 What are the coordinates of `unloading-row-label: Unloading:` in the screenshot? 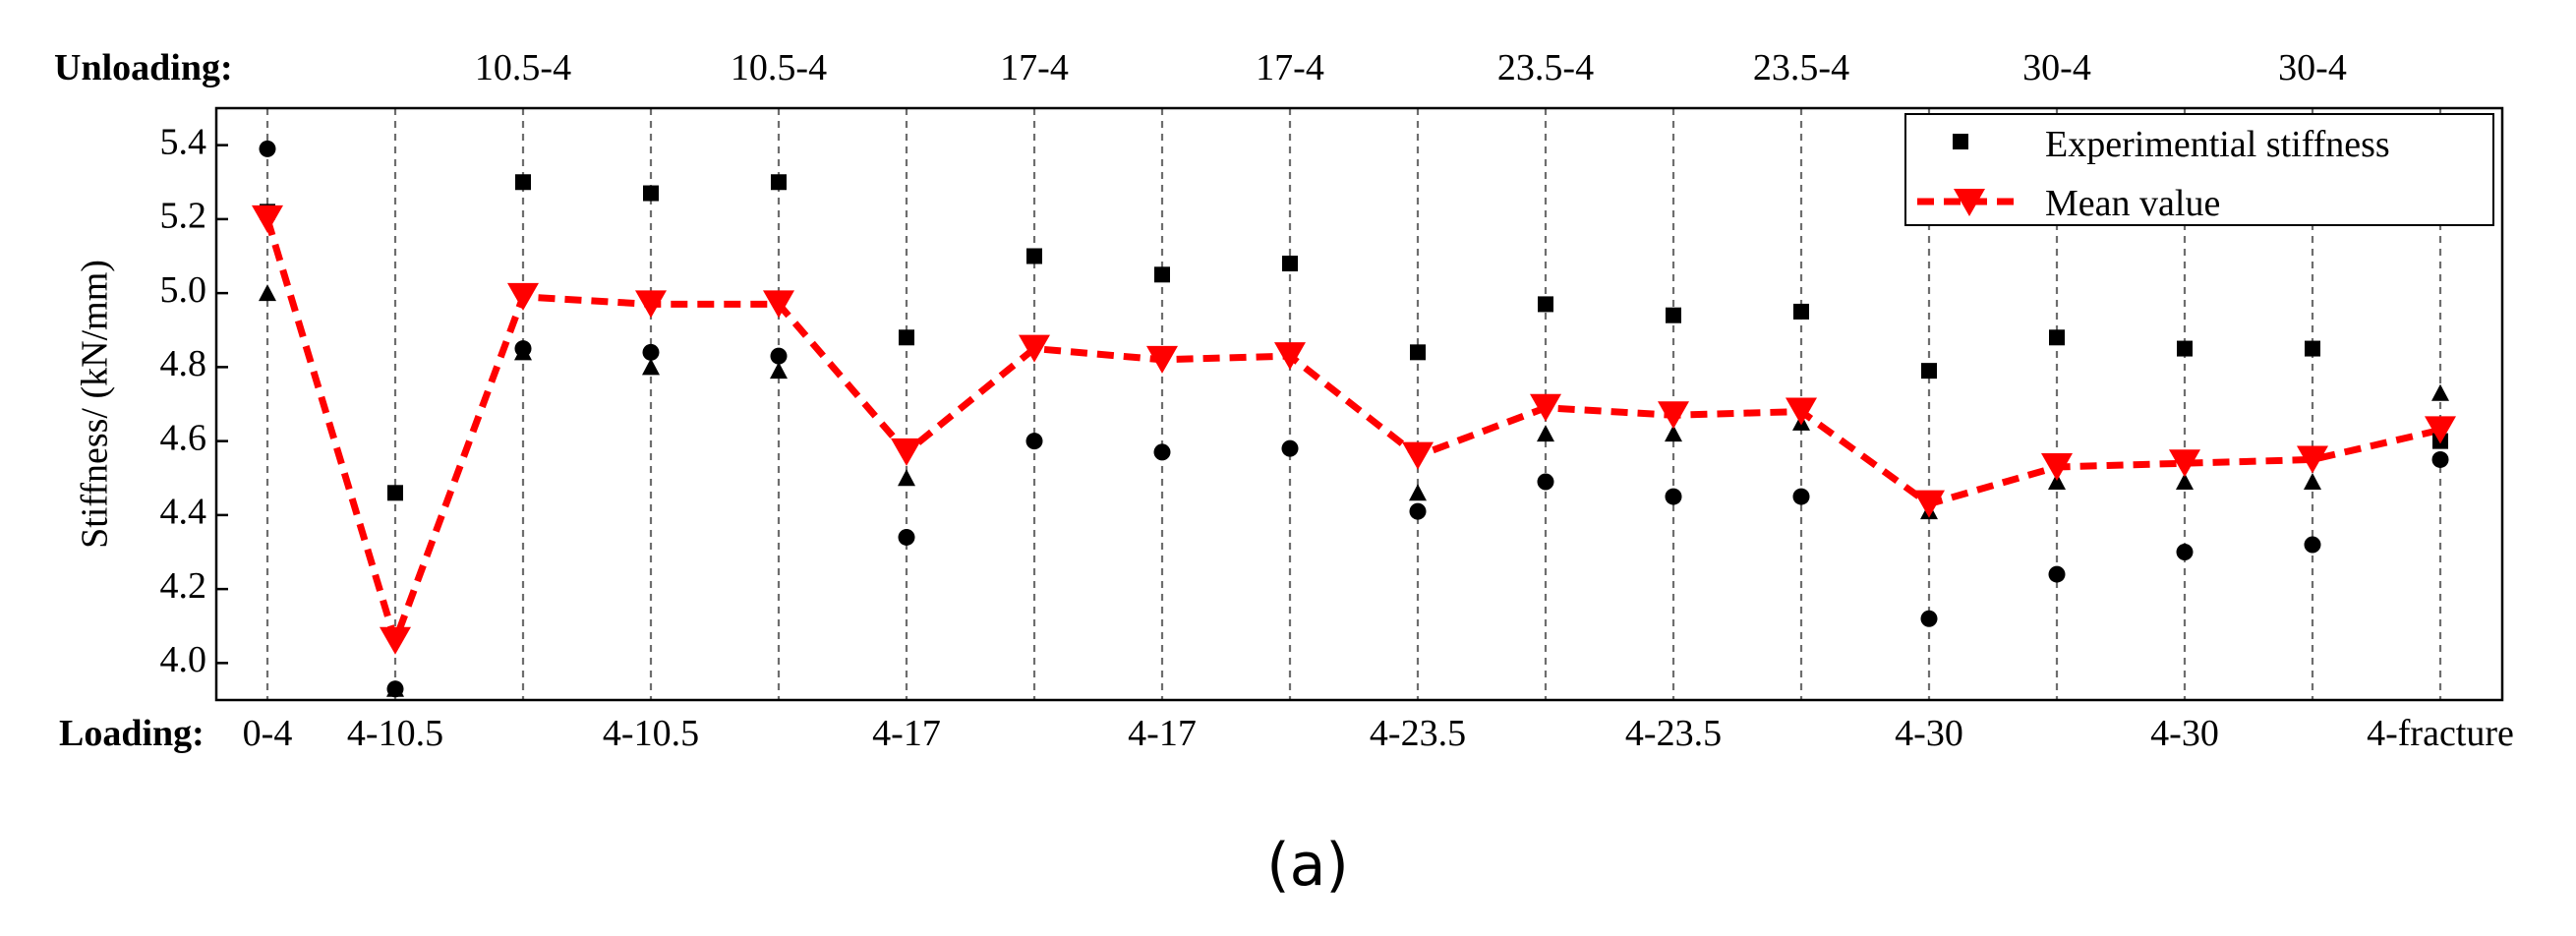 It's located at (143, 67).